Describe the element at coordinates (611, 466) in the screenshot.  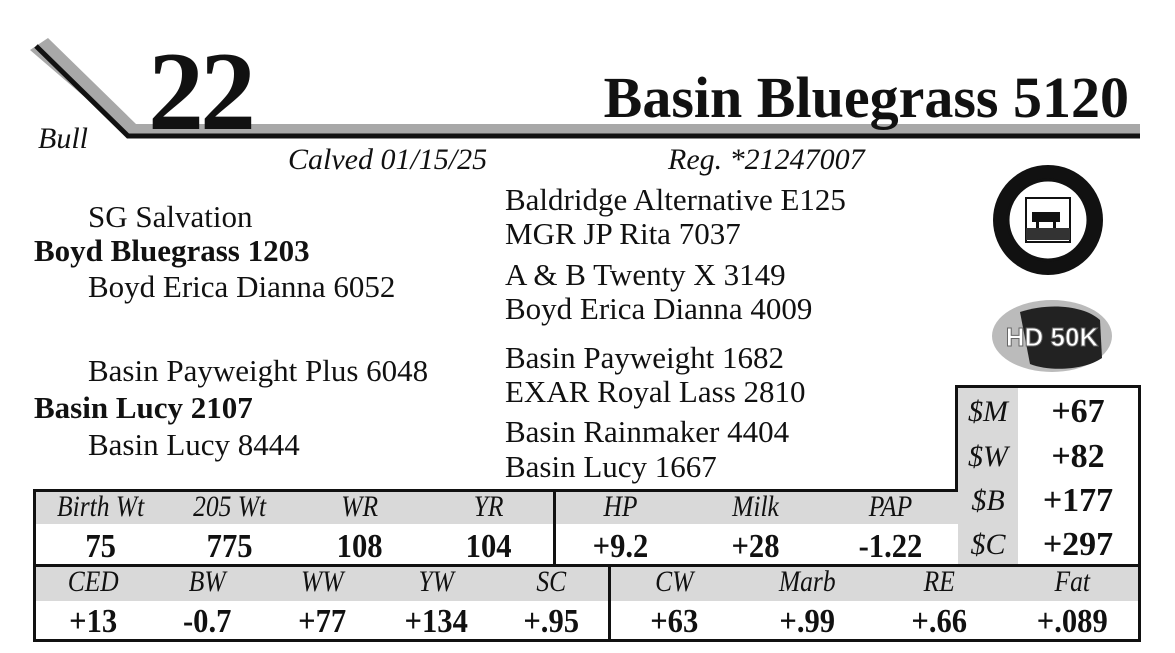
I see `ddd: Basin Lucy 1667` at that location.